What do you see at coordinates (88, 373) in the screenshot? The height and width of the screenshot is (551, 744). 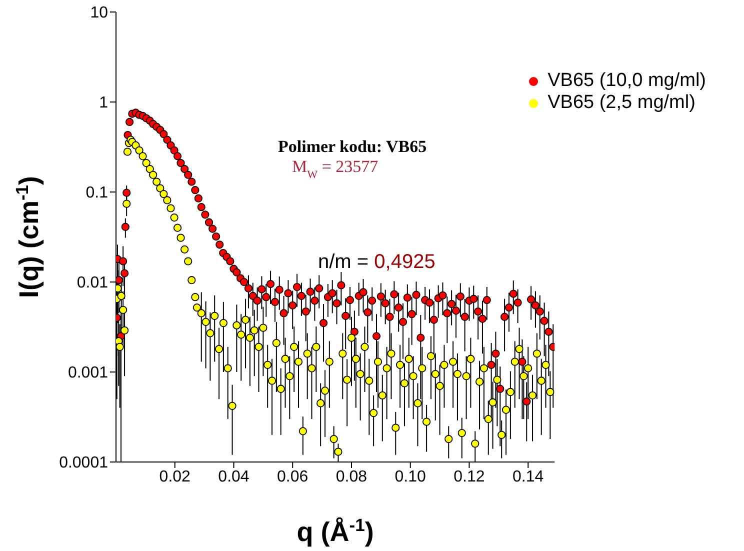 I see `y-tick-label: 0.001` at bounding box center [88, 373].